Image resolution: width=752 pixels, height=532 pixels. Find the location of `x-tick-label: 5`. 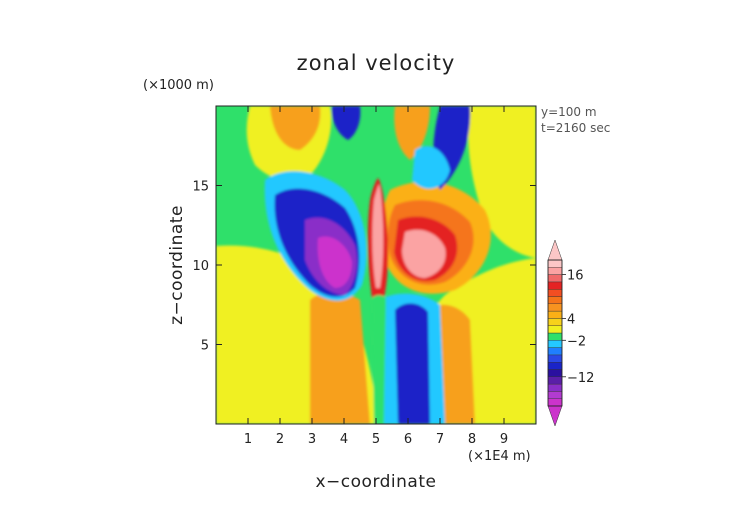

x-tick-label: 5 is located at coordinates (376, 439).